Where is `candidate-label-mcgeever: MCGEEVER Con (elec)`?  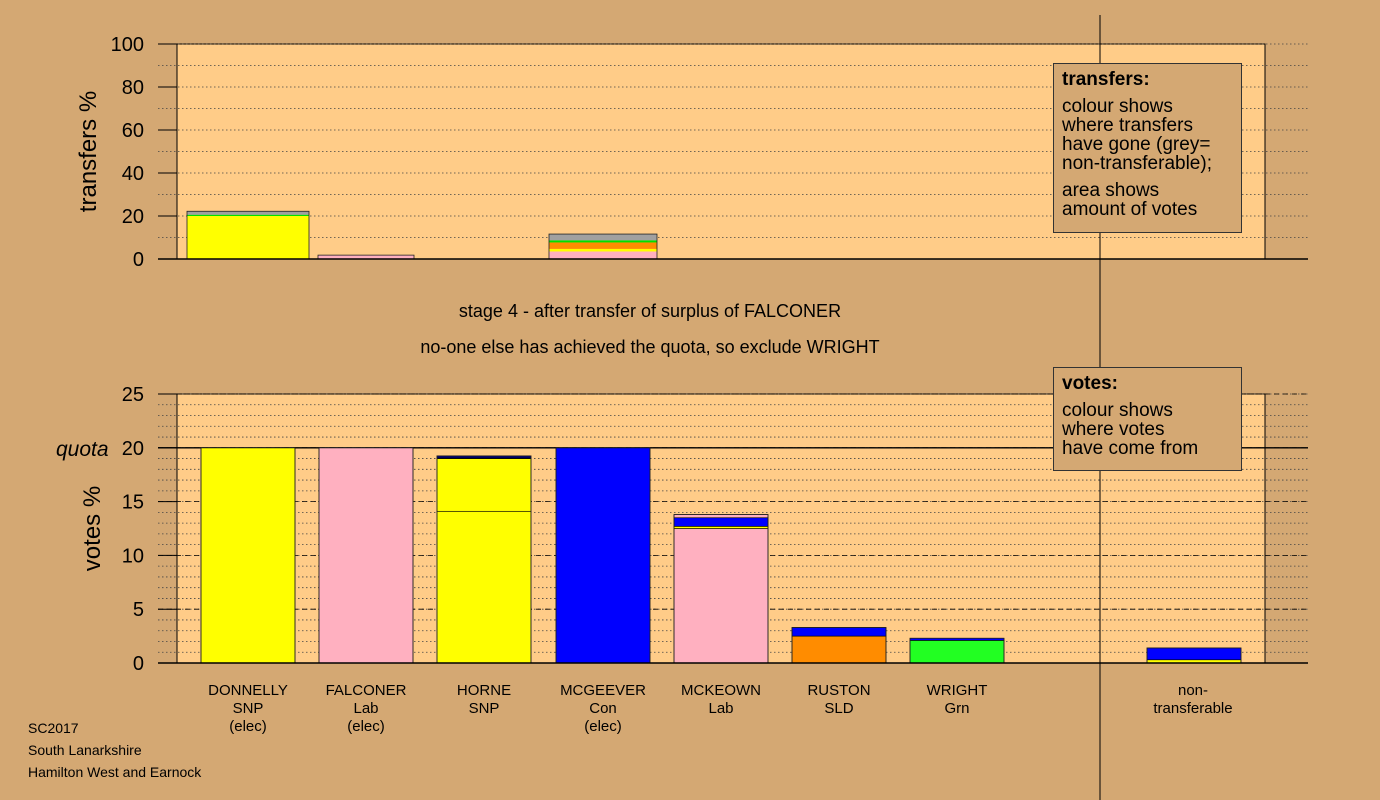 candidate-label-mcgeever: MCGEEVER Con (elec) is located at coordinates (603, 709).